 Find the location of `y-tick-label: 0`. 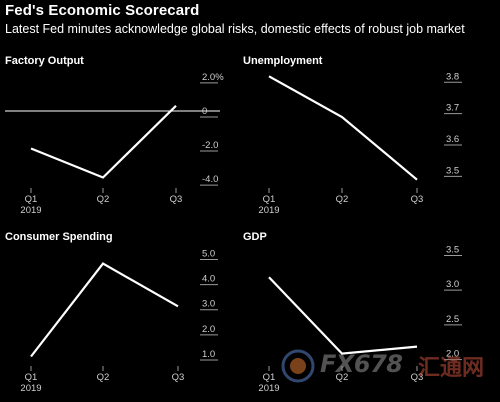

y-tick-label: 0 is located at coordinates (204, 111).